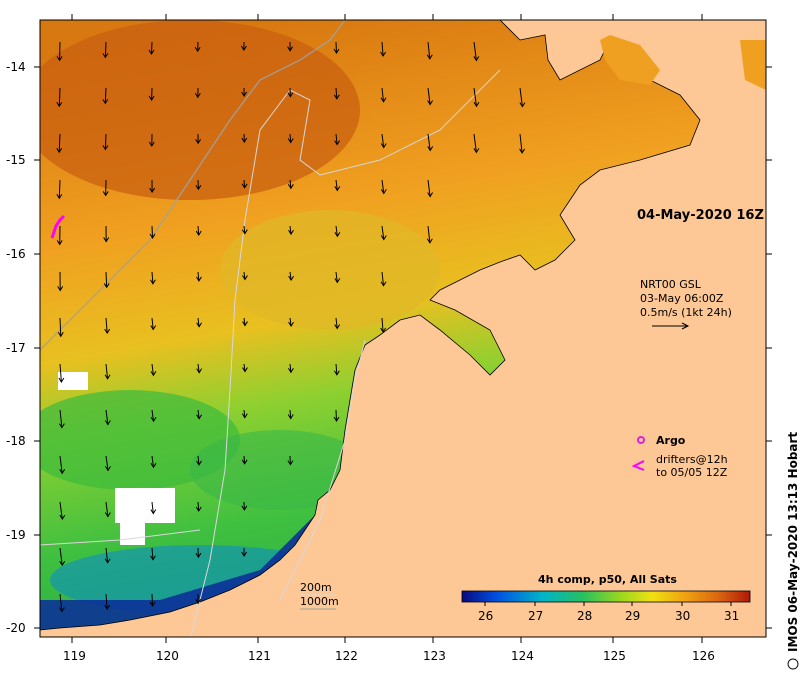  Describe the element at coordinates (584, 616) in the screenshot. I see `colorbar-tick: 28` at that location.